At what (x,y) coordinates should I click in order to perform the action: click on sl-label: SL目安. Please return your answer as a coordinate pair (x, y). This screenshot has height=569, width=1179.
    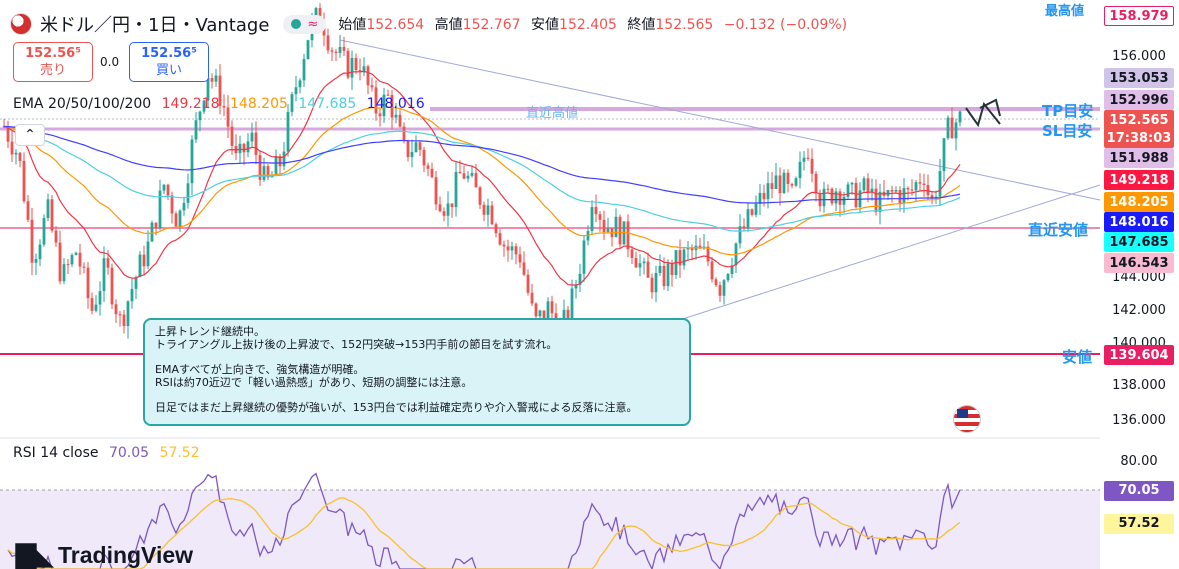
    Looking at the image, I should click on (1067, 131).